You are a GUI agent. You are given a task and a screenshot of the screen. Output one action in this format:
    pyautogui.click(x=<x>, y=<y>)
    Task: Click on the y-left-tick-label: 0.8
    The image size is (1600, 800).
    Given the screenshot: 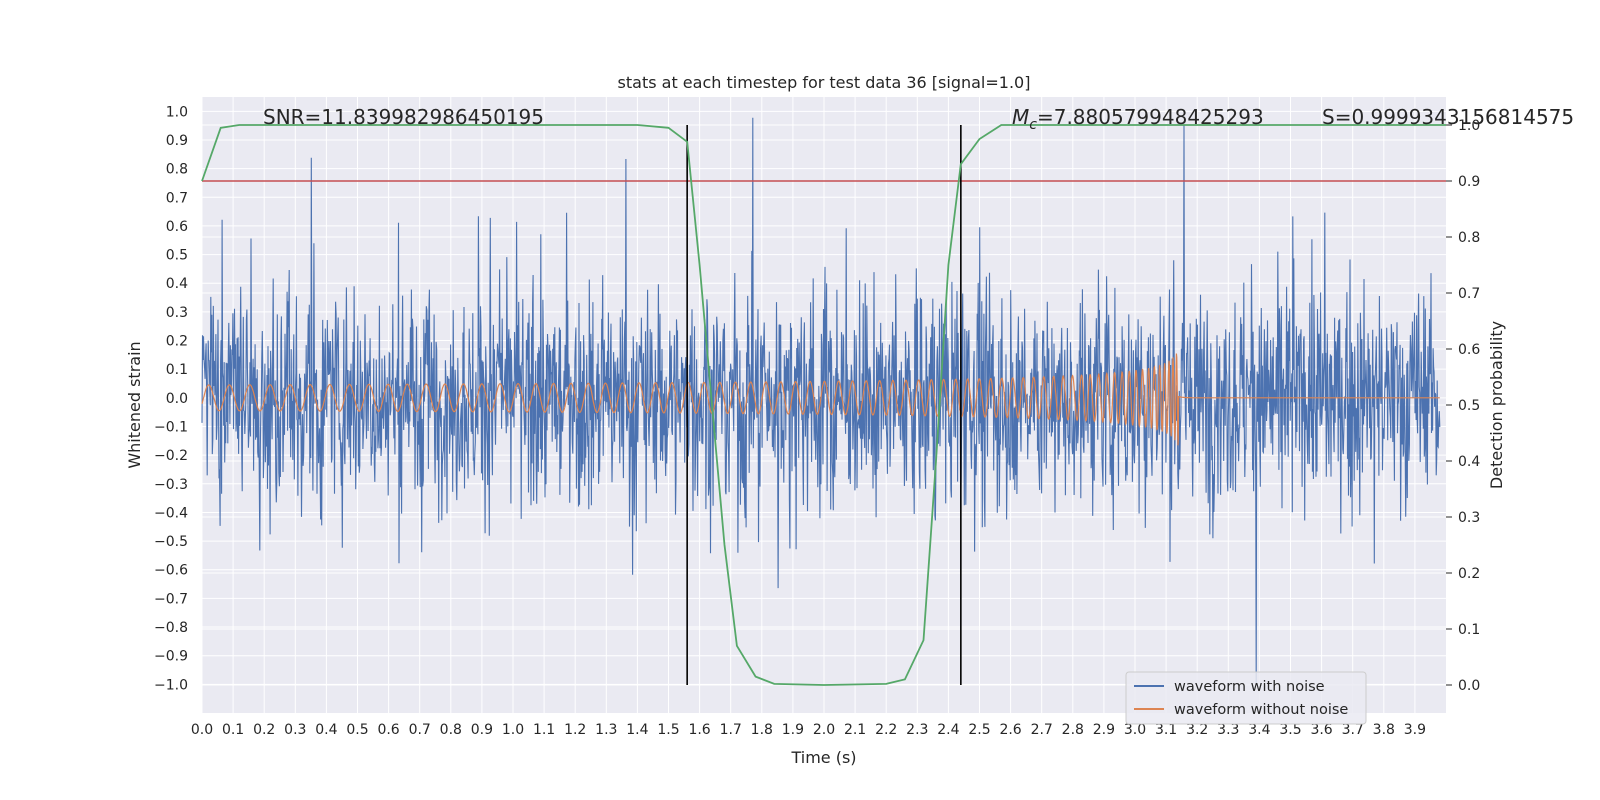 What is the action you would take?
    pyautogui.click(x=177, y=170)
    